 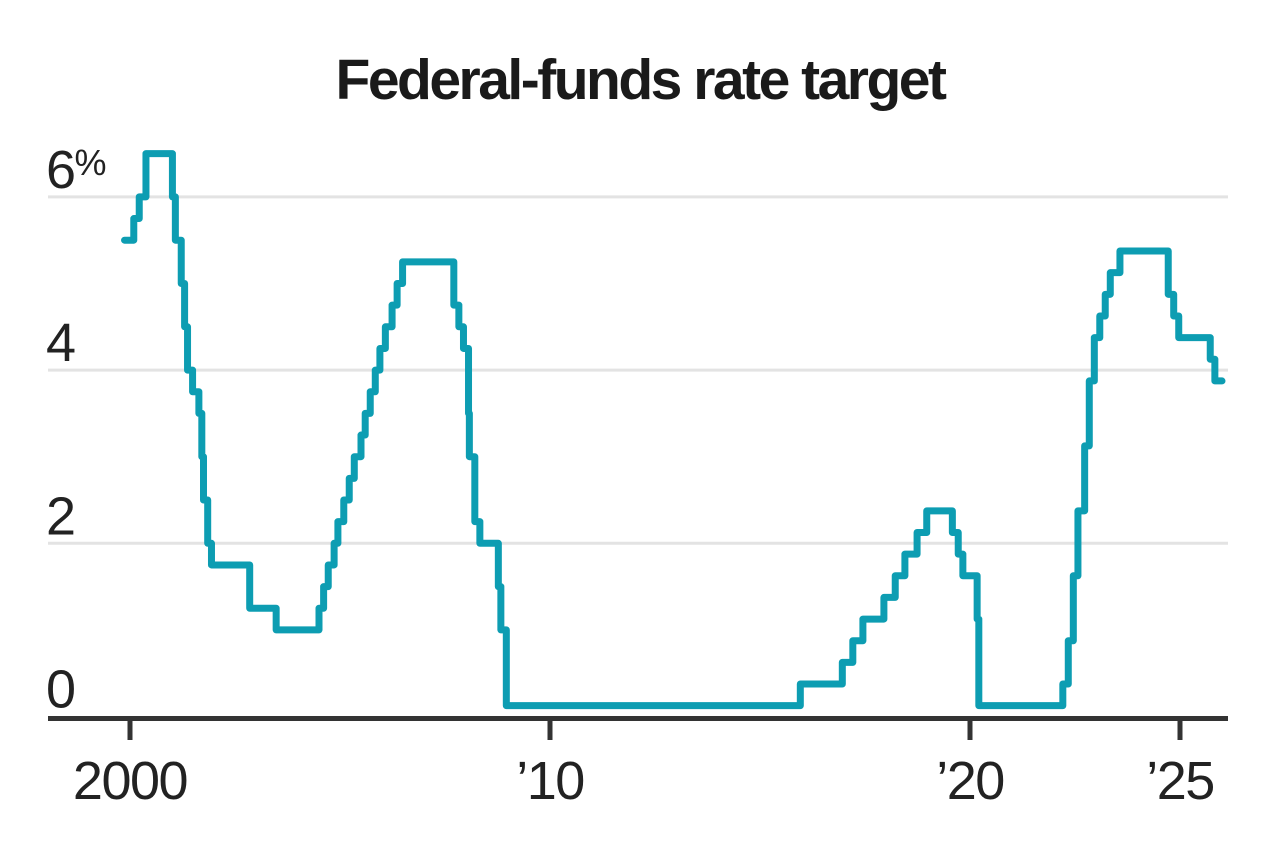 I want to click on x-axis-line, so click(x=638, y=718).